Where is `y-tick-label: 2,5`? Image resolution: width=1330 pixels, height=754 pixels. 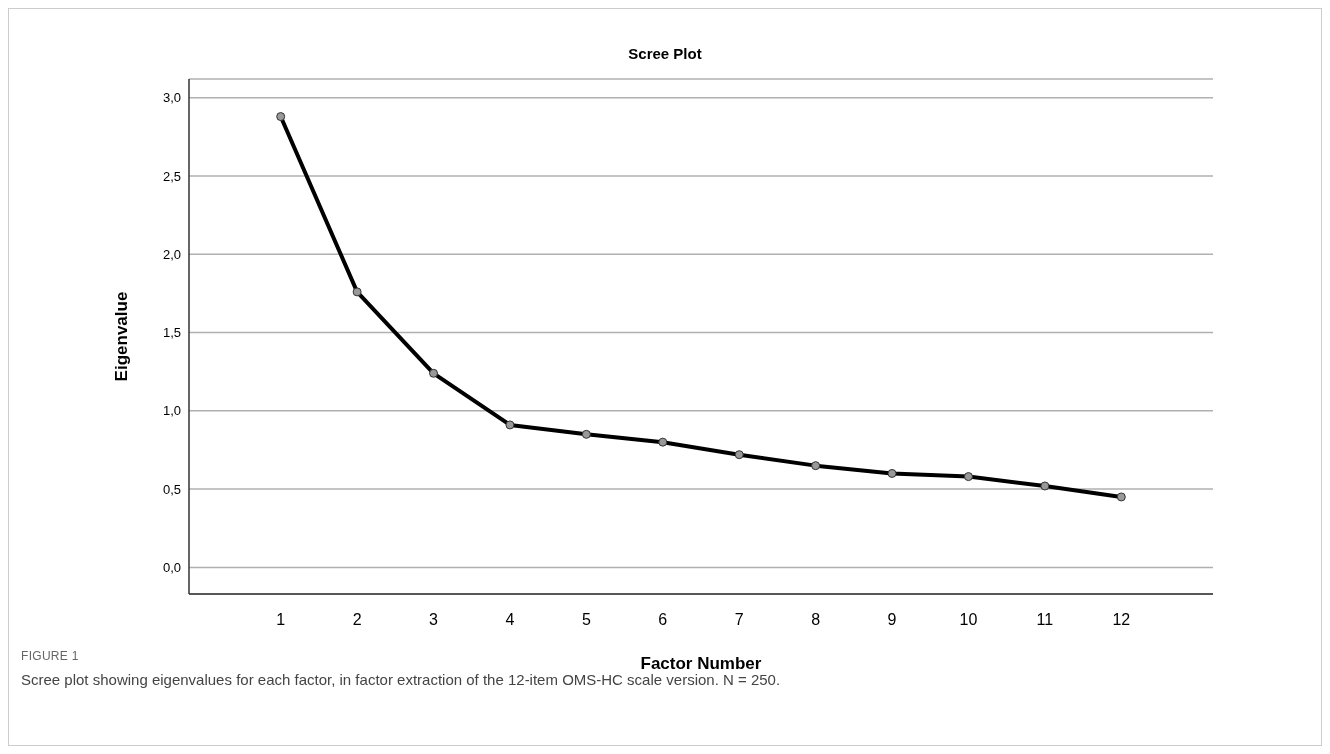
y-tick-label: 2,5 is located at coordinates (171, 176).